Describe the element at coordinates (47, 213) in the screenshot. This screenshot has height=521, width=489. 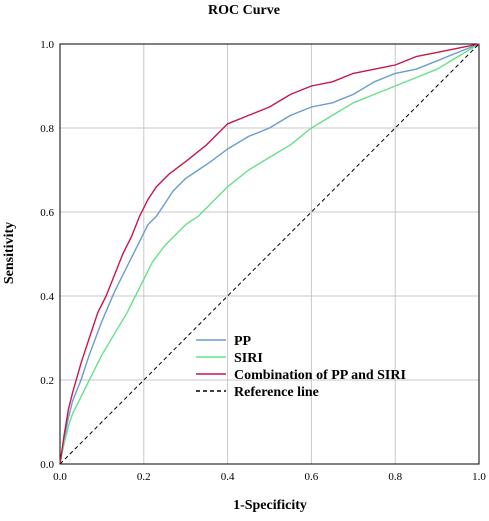
I see `y-tick-label: 0.6` at that location.